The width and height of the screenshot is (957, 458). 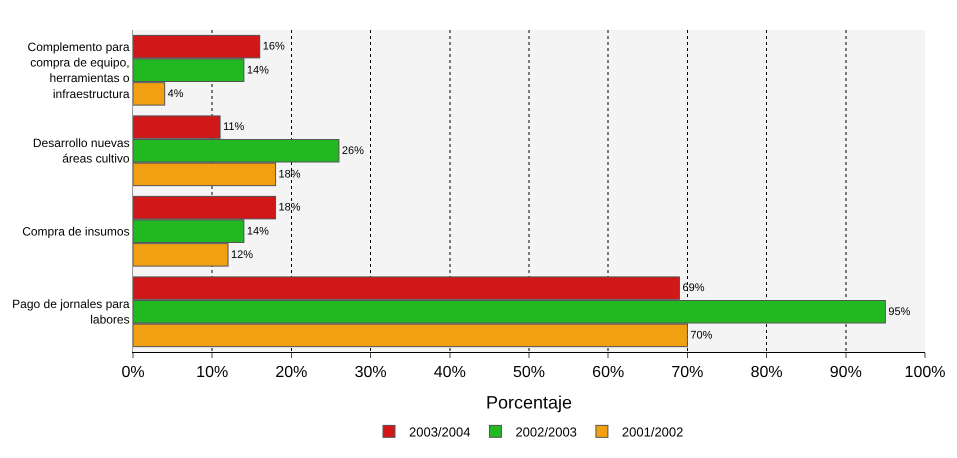 What do you see at coordinates (71, 312) in the screenshot?
I see `y-tick-label: Pago de jornales para labores` at bounding box center [71, 312].